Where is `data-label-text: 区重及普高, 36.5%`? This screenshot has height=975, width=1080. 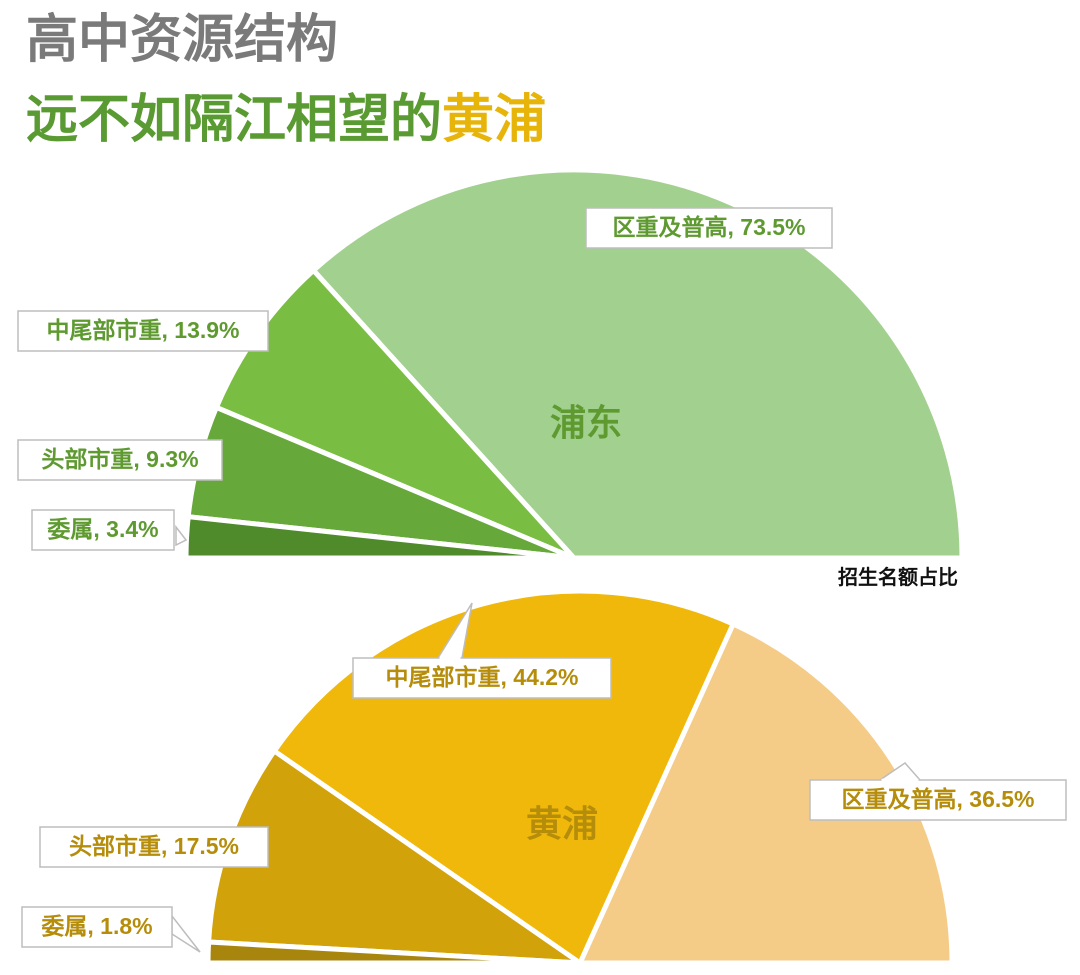
data-label-text: 区重及普高, 36.5% is located at coordinates (938, 799).